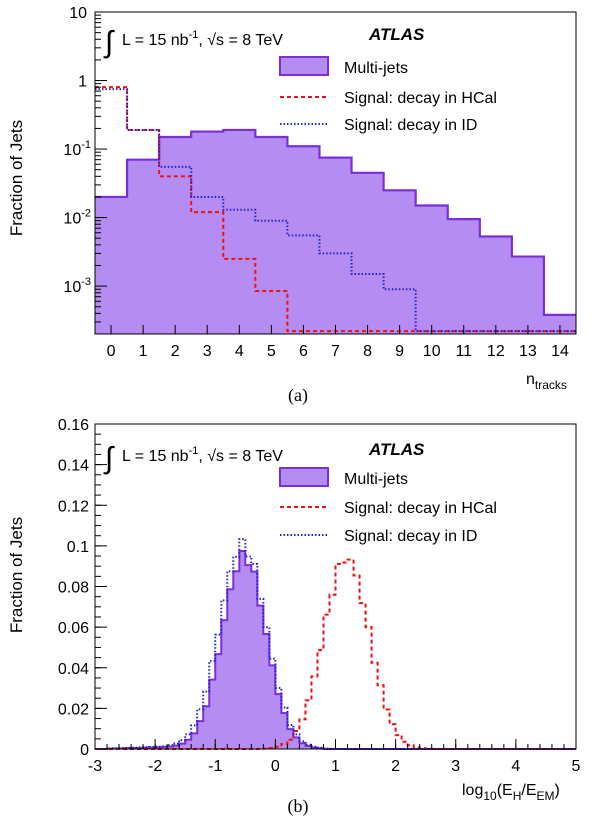  Describe the element at coordinates (455, 766) in the screenshot. I see `x-tick-label-b: 3` at that location.